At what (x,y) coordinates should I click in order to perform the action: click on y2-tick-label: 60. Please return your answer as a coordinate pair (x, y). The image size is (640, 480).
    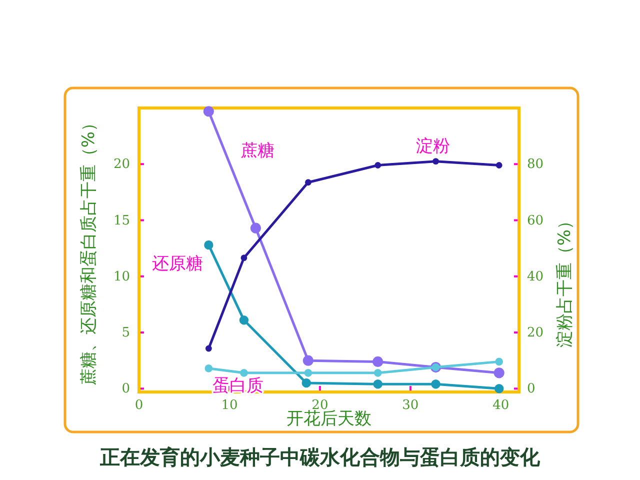
    Looking at the image, I should click on (535, 220).